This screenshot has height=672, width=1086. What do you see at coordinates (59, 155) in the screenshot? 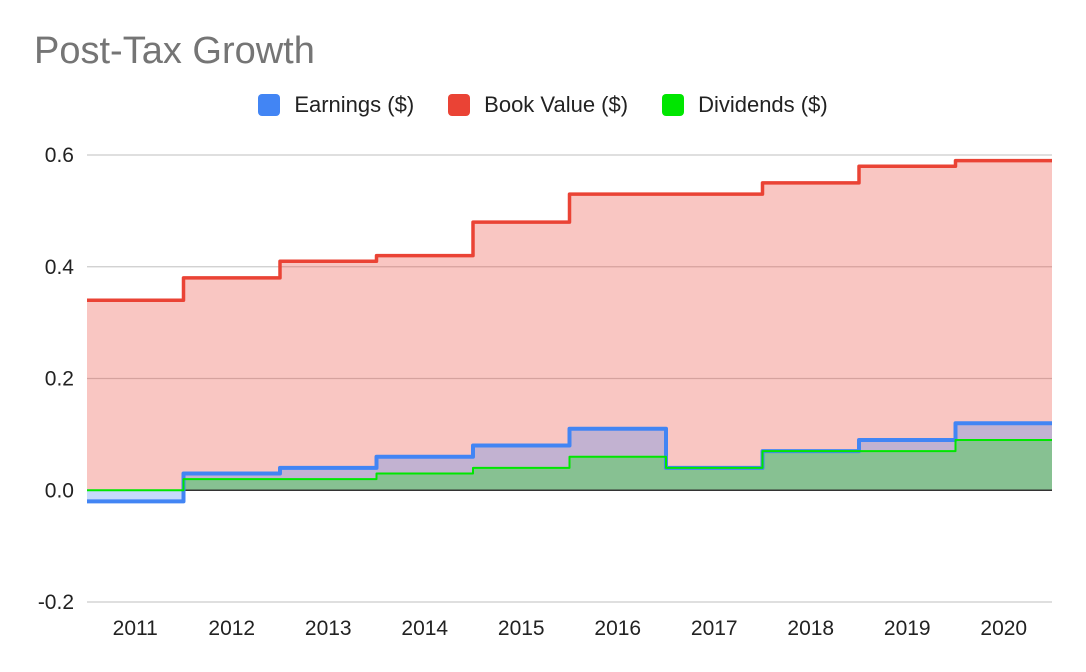
I see `y-tick-label: 0.6` at bounding box center [59, 155].